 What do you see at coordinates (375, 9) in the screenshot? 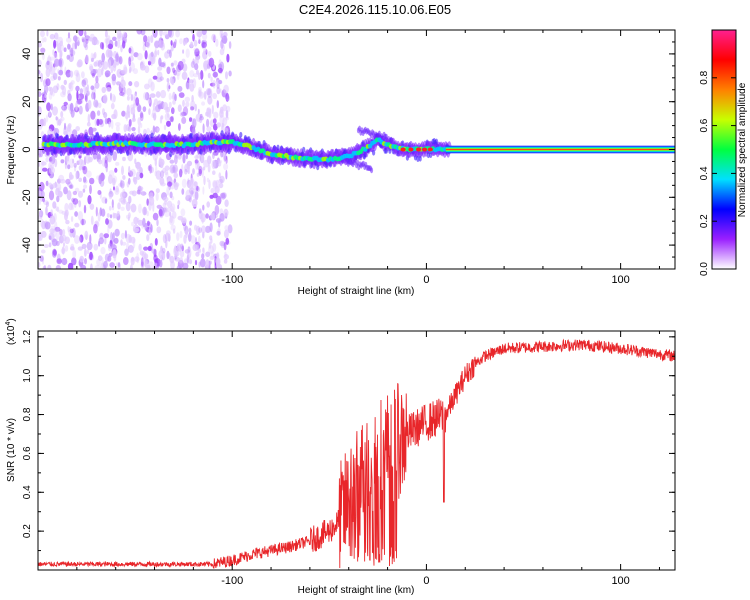
I see `chart-title: C2E4.2026.115.10.06.E05` at bounding box center [375, 9].